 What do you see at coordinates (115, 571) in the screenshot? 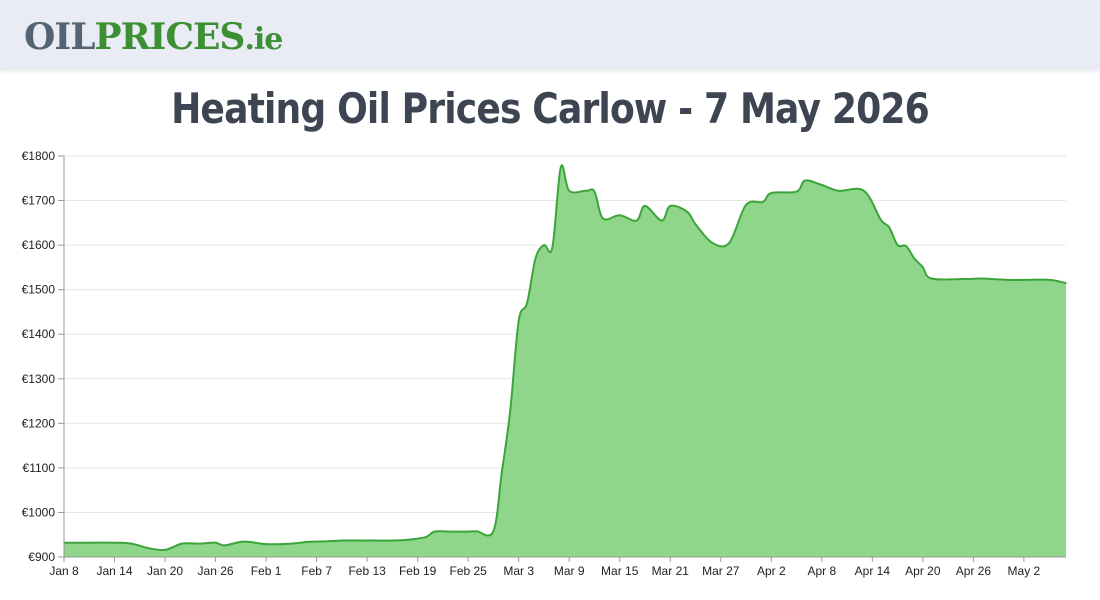
I see `x-tick-label: Jan 14` at bounding box center [115, 571].